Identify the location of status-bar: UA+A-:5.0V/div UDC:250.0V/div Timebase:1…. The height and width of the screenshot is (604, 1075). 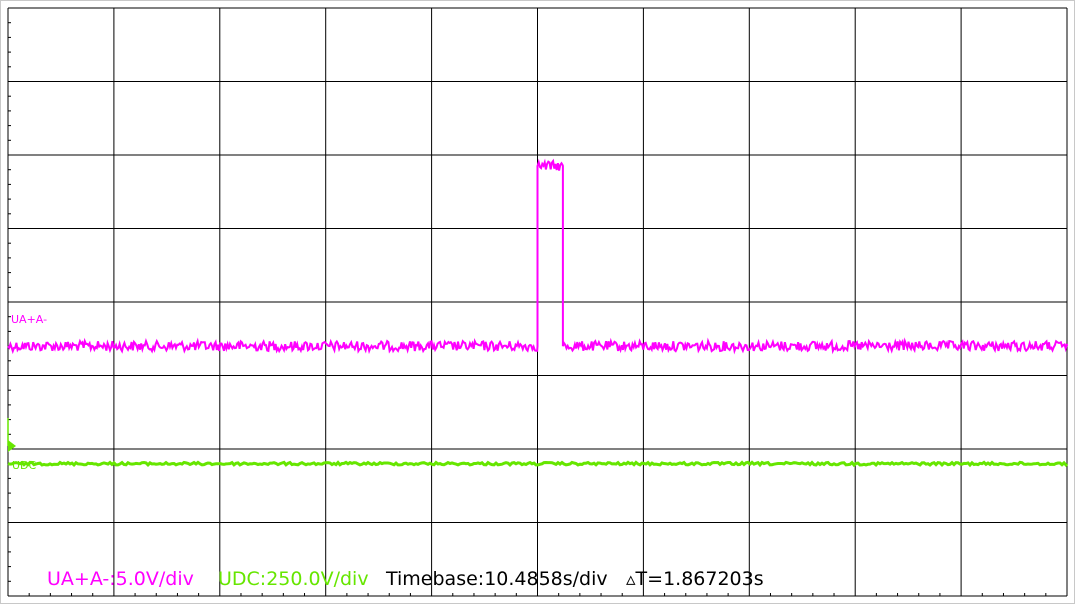
(405, 579).